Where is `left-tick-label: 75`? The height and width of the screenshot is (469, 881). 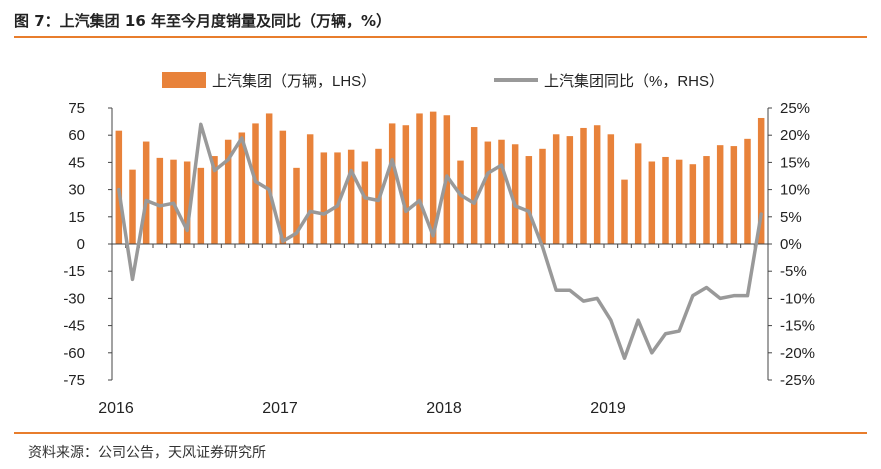
left-tick-label: 75 is located at coordinates (76, 108).